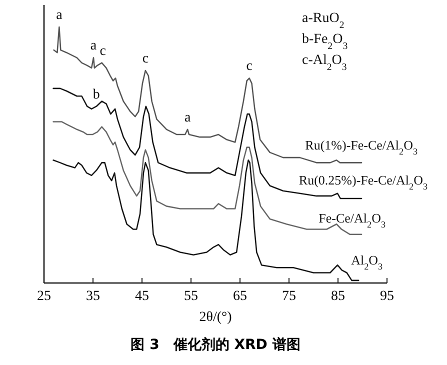 The width and height of the screenshot is (447, 365). Describe the element at coordinates (363, 182) in the screenshot. I see `series-label: Ru(0.25%)-Fe-Ce/Al$_{2}$O$_{3}$` at that location.